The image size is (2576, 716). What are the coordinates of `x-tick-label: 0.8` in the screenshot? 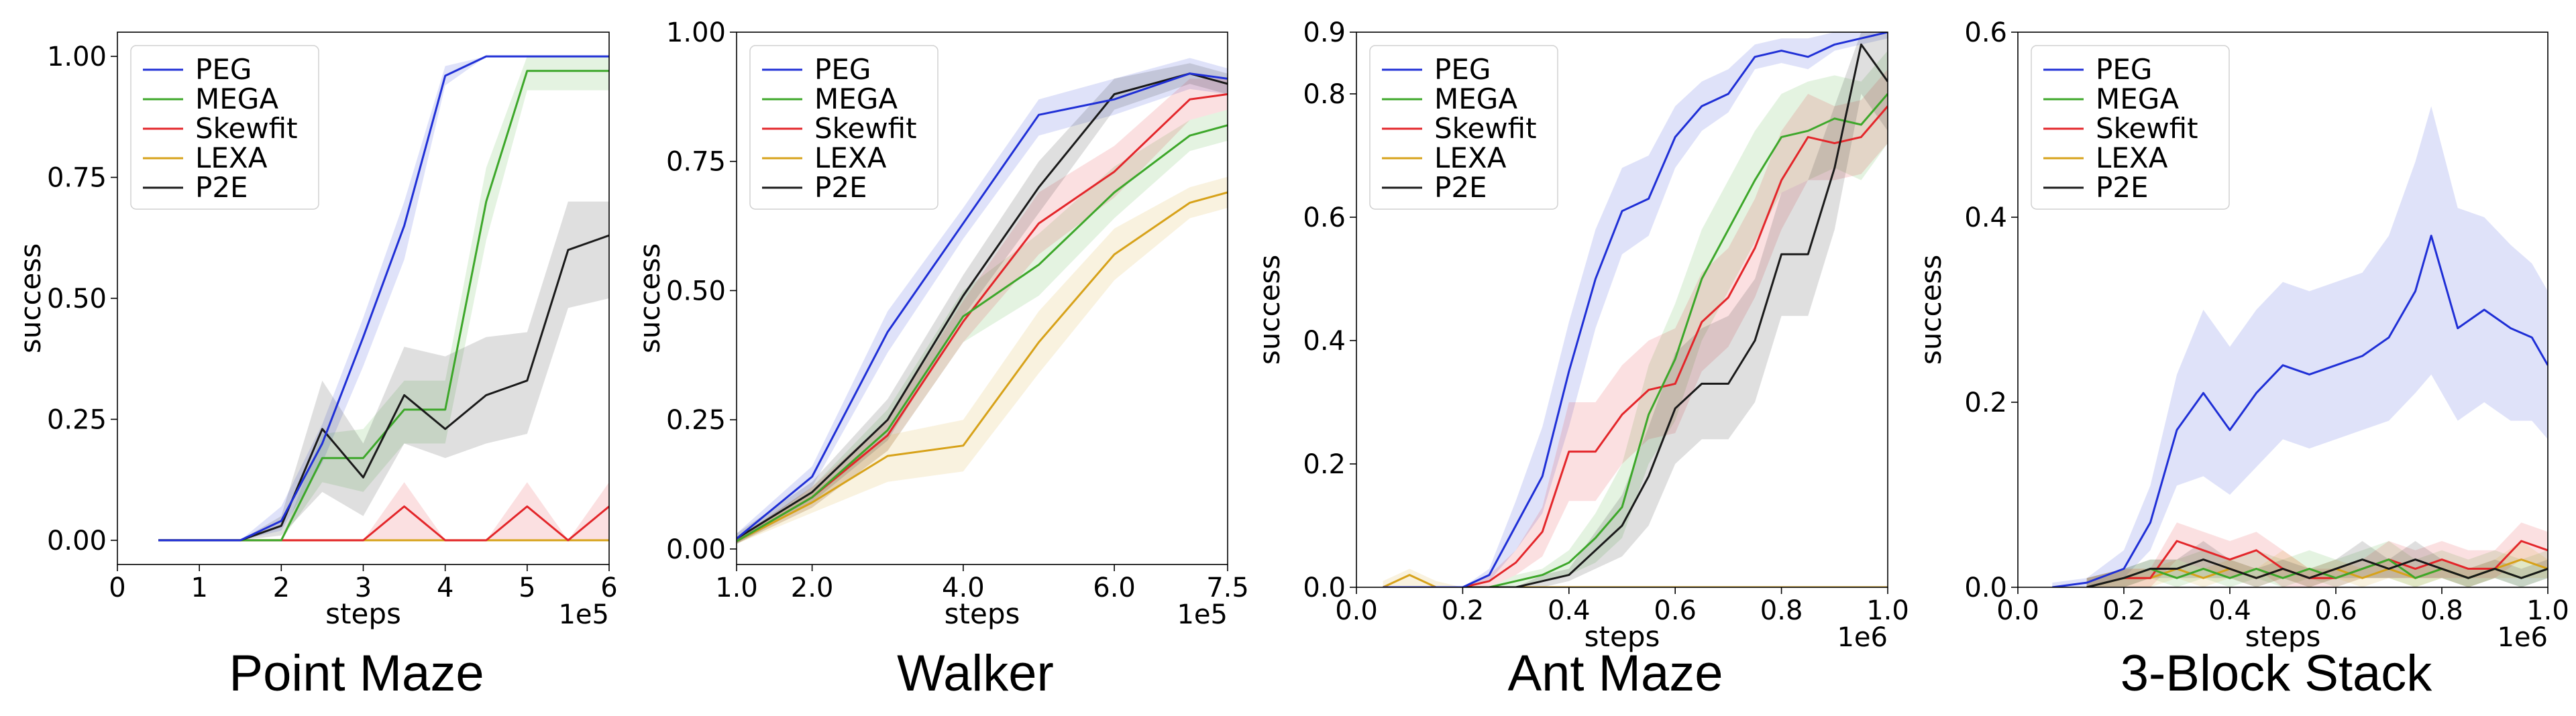 It's located at (2441, 610).